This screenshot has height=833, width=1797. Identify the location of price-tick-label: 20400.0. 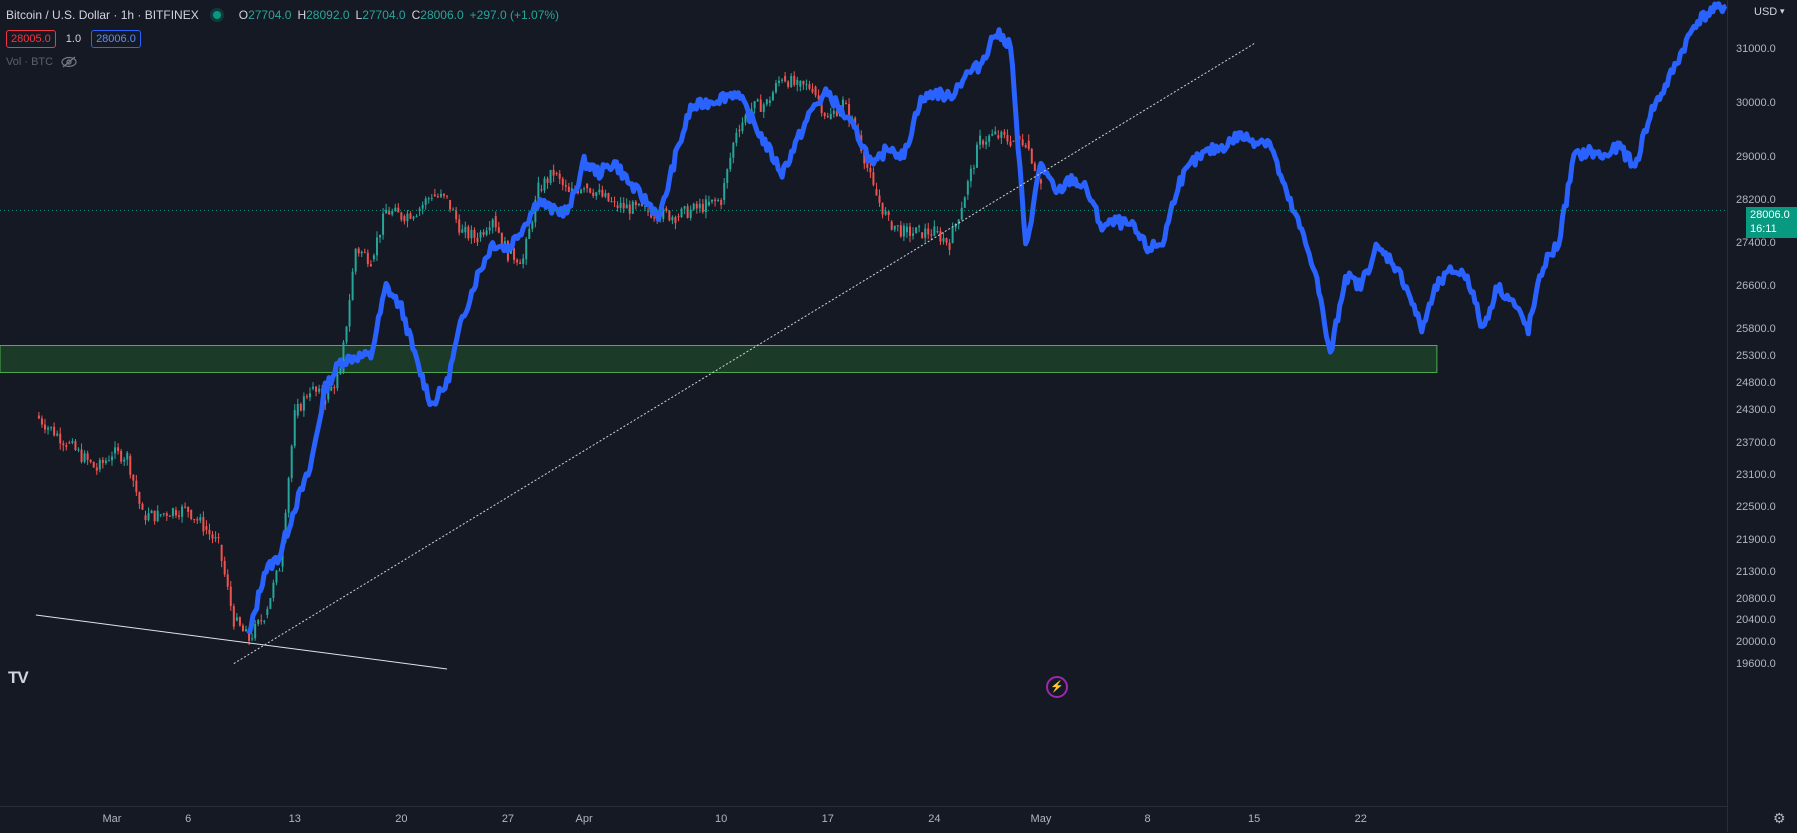
(1756, 620).